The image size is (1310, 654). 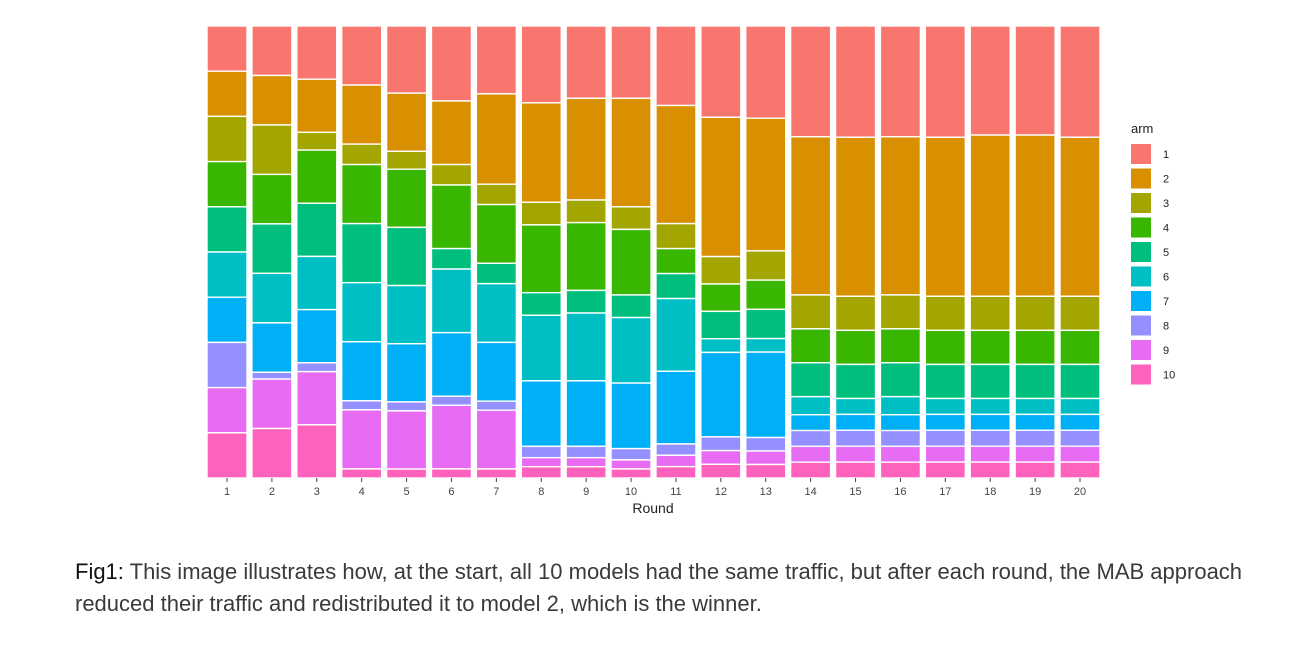 What do you see at coordinates (99, 571) in the screenshot?
I see `caption-label: Fig1:` at bounding box center [99, 571].